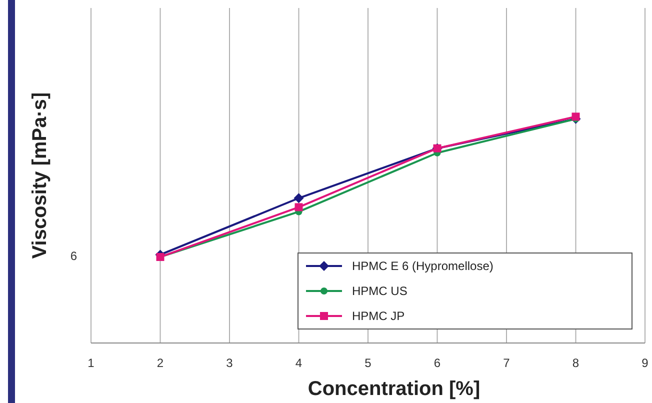  I want to click on x-axis-title: Concentration [%], so click(394, 389).